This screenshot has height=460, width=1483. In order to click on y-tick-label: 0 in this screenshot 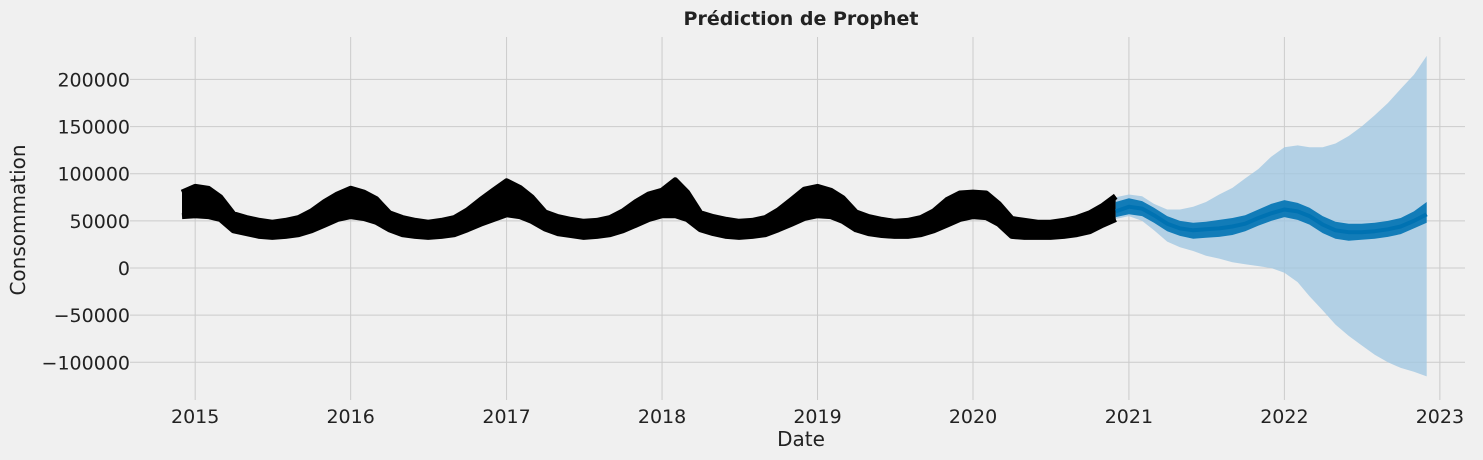, I will do `click(124, 269)`.